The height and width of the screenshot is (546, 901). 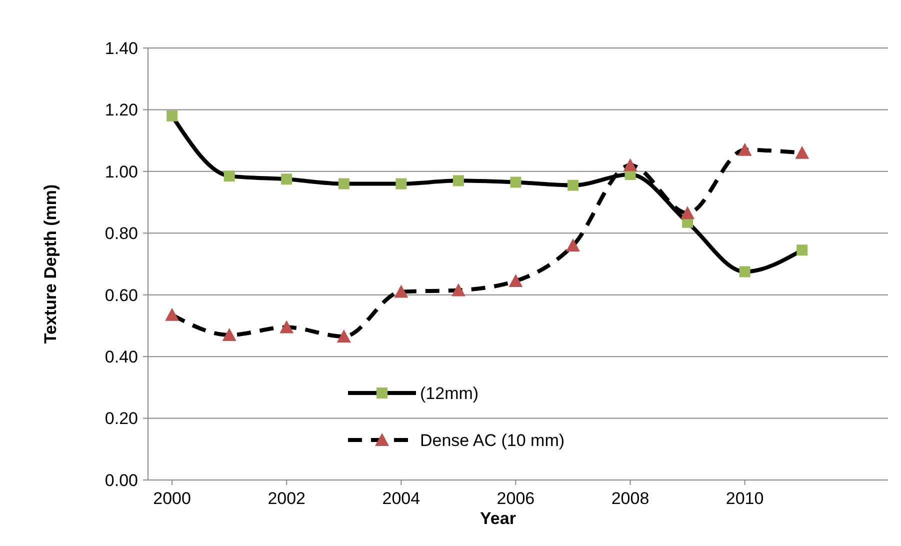 What do you see at coordinates (492, 440) in the screenshot?
I see `legend-label: Dense AC (10 mm)` at bounding box center [492, 440].